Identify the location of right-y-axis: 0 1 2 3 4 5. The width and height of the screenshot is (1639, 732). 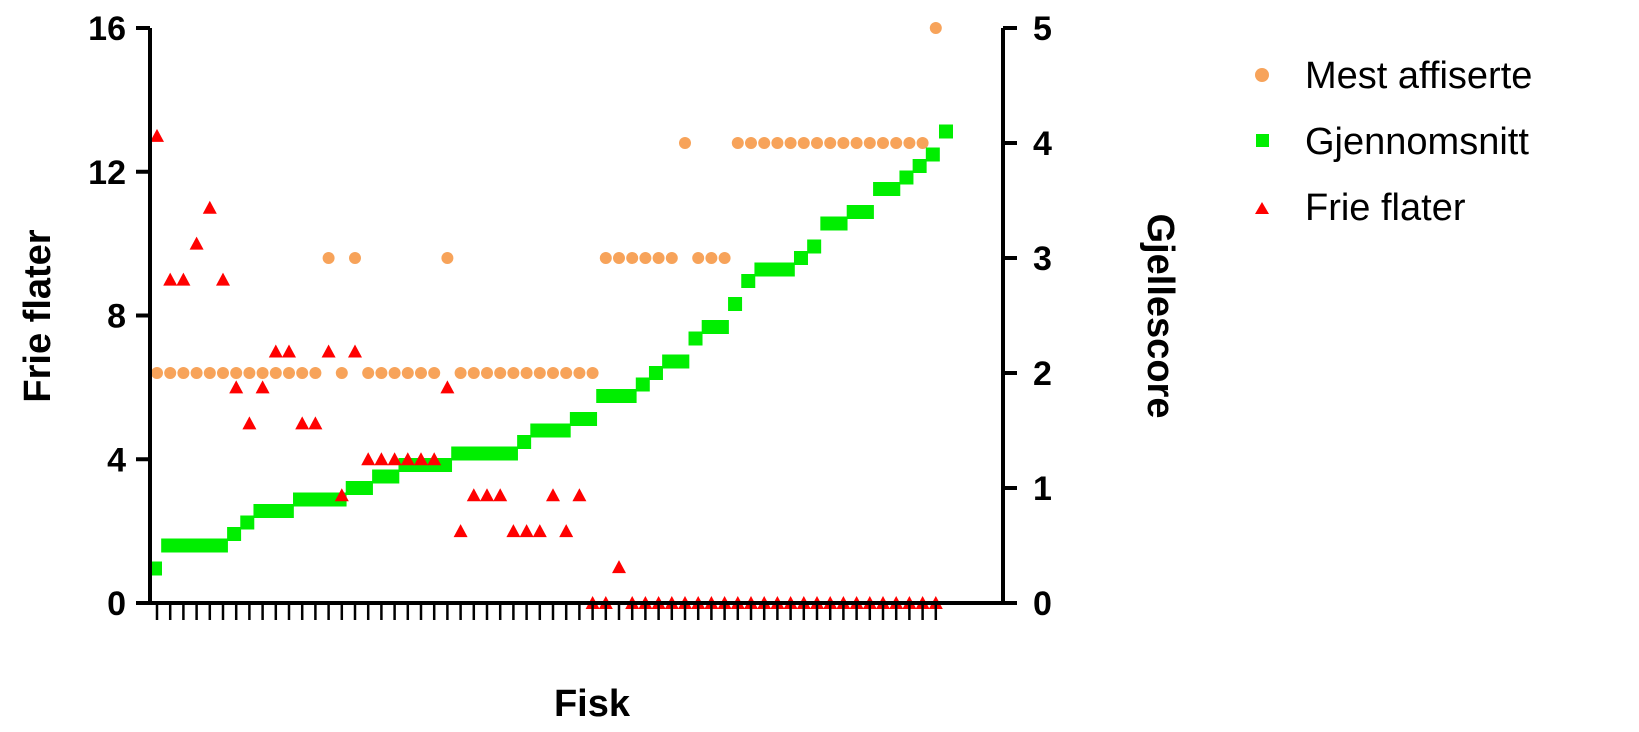
(1026, 316).